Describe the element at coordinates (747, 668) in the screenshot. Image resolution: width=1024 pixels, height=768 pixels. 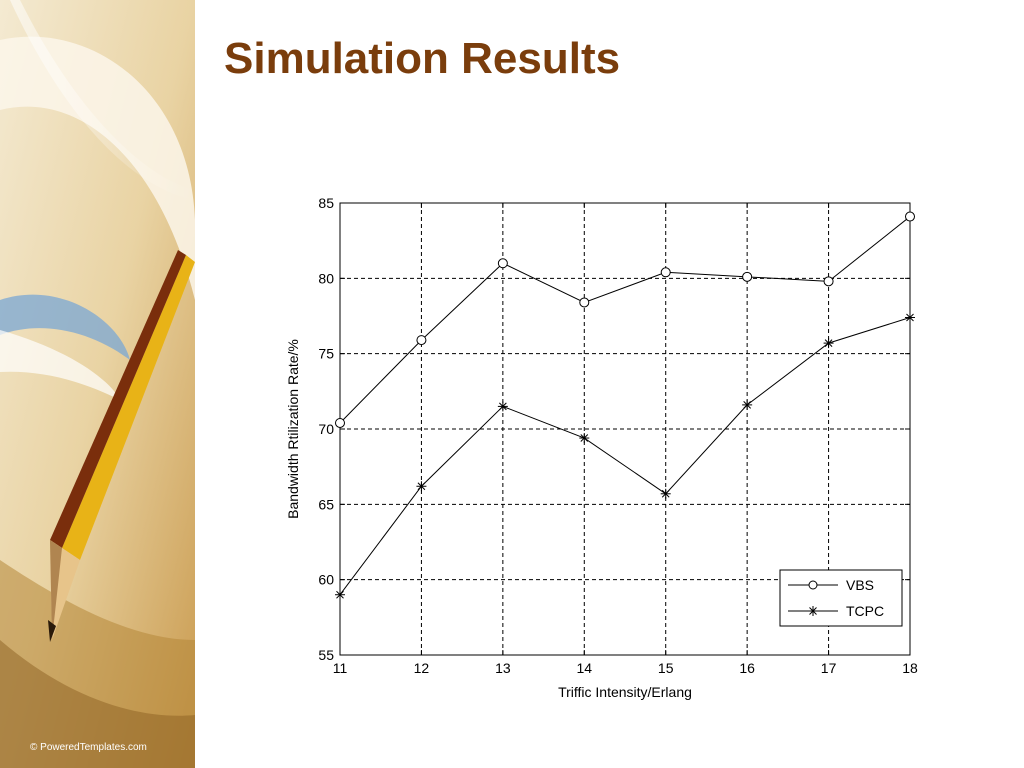
I see `x-tick-label: 16` at that location.